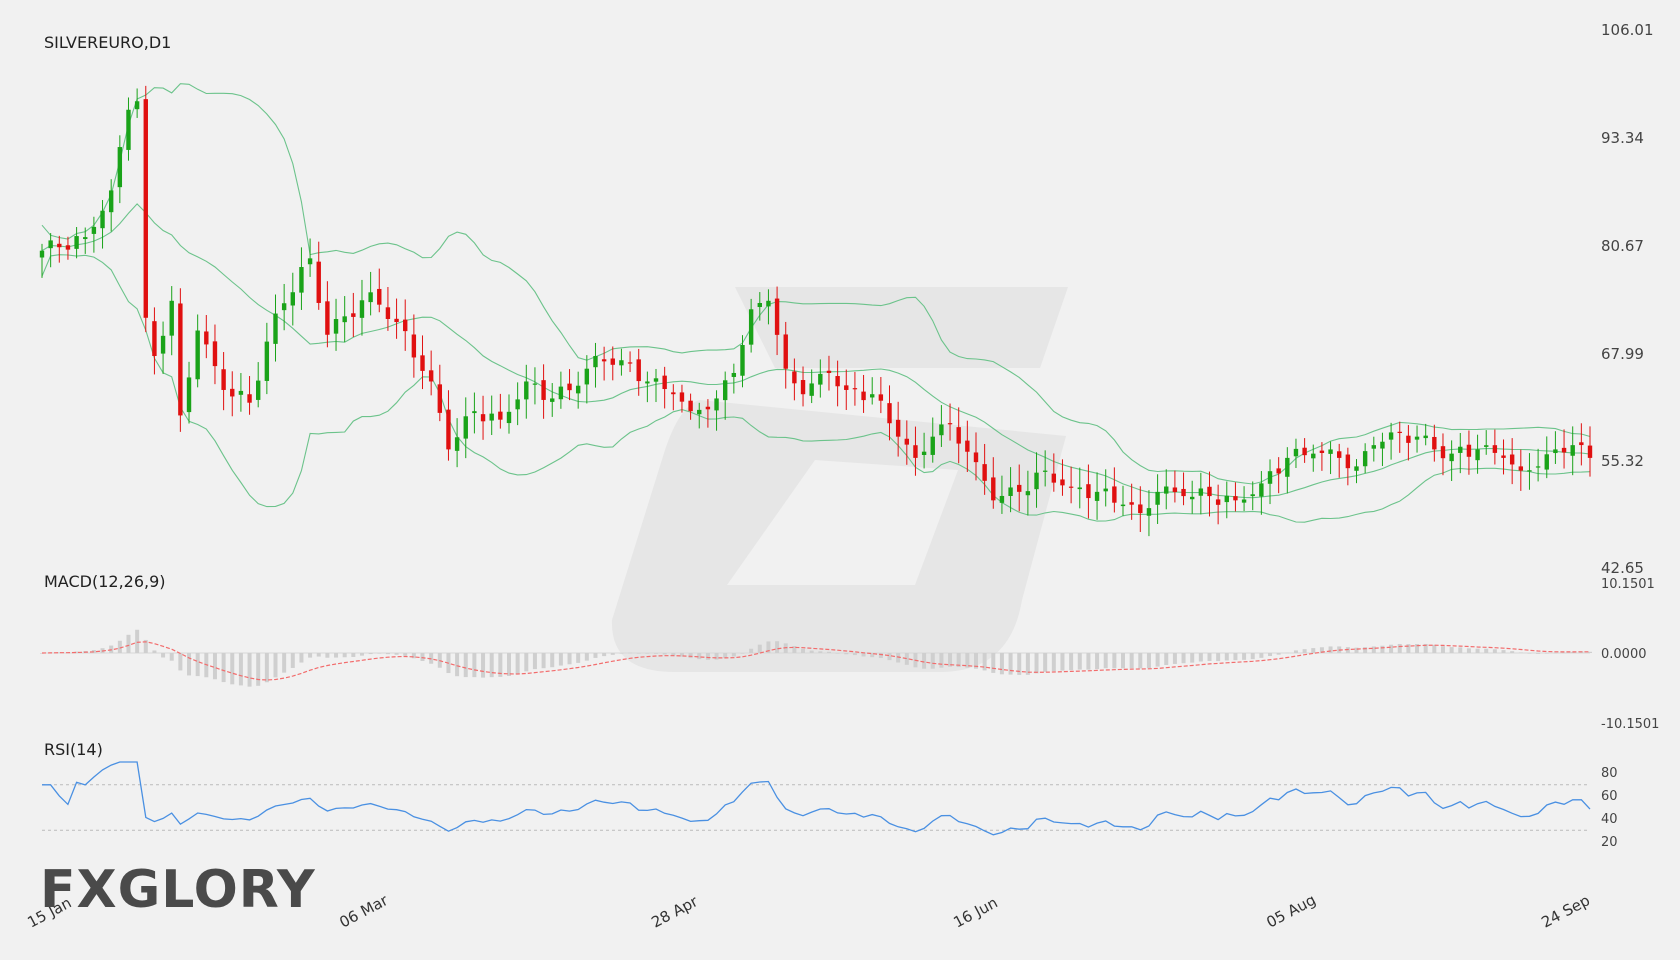 The width and height of the screenshot is (1680, 960). What do you see at coordinates (1628, 584) in the screenshot?
I see `macd-y-tick-label: 10.1501` at bounding box center [1628, 584].